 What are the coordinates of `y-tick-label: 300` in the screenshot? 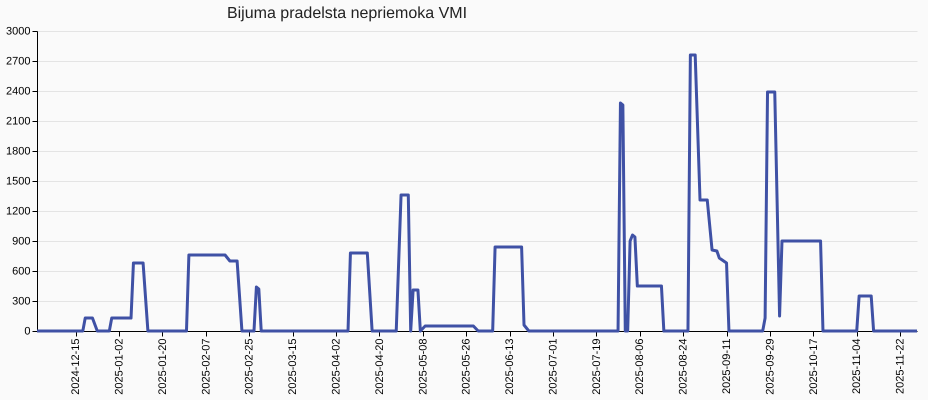 It's located at (21, 302).